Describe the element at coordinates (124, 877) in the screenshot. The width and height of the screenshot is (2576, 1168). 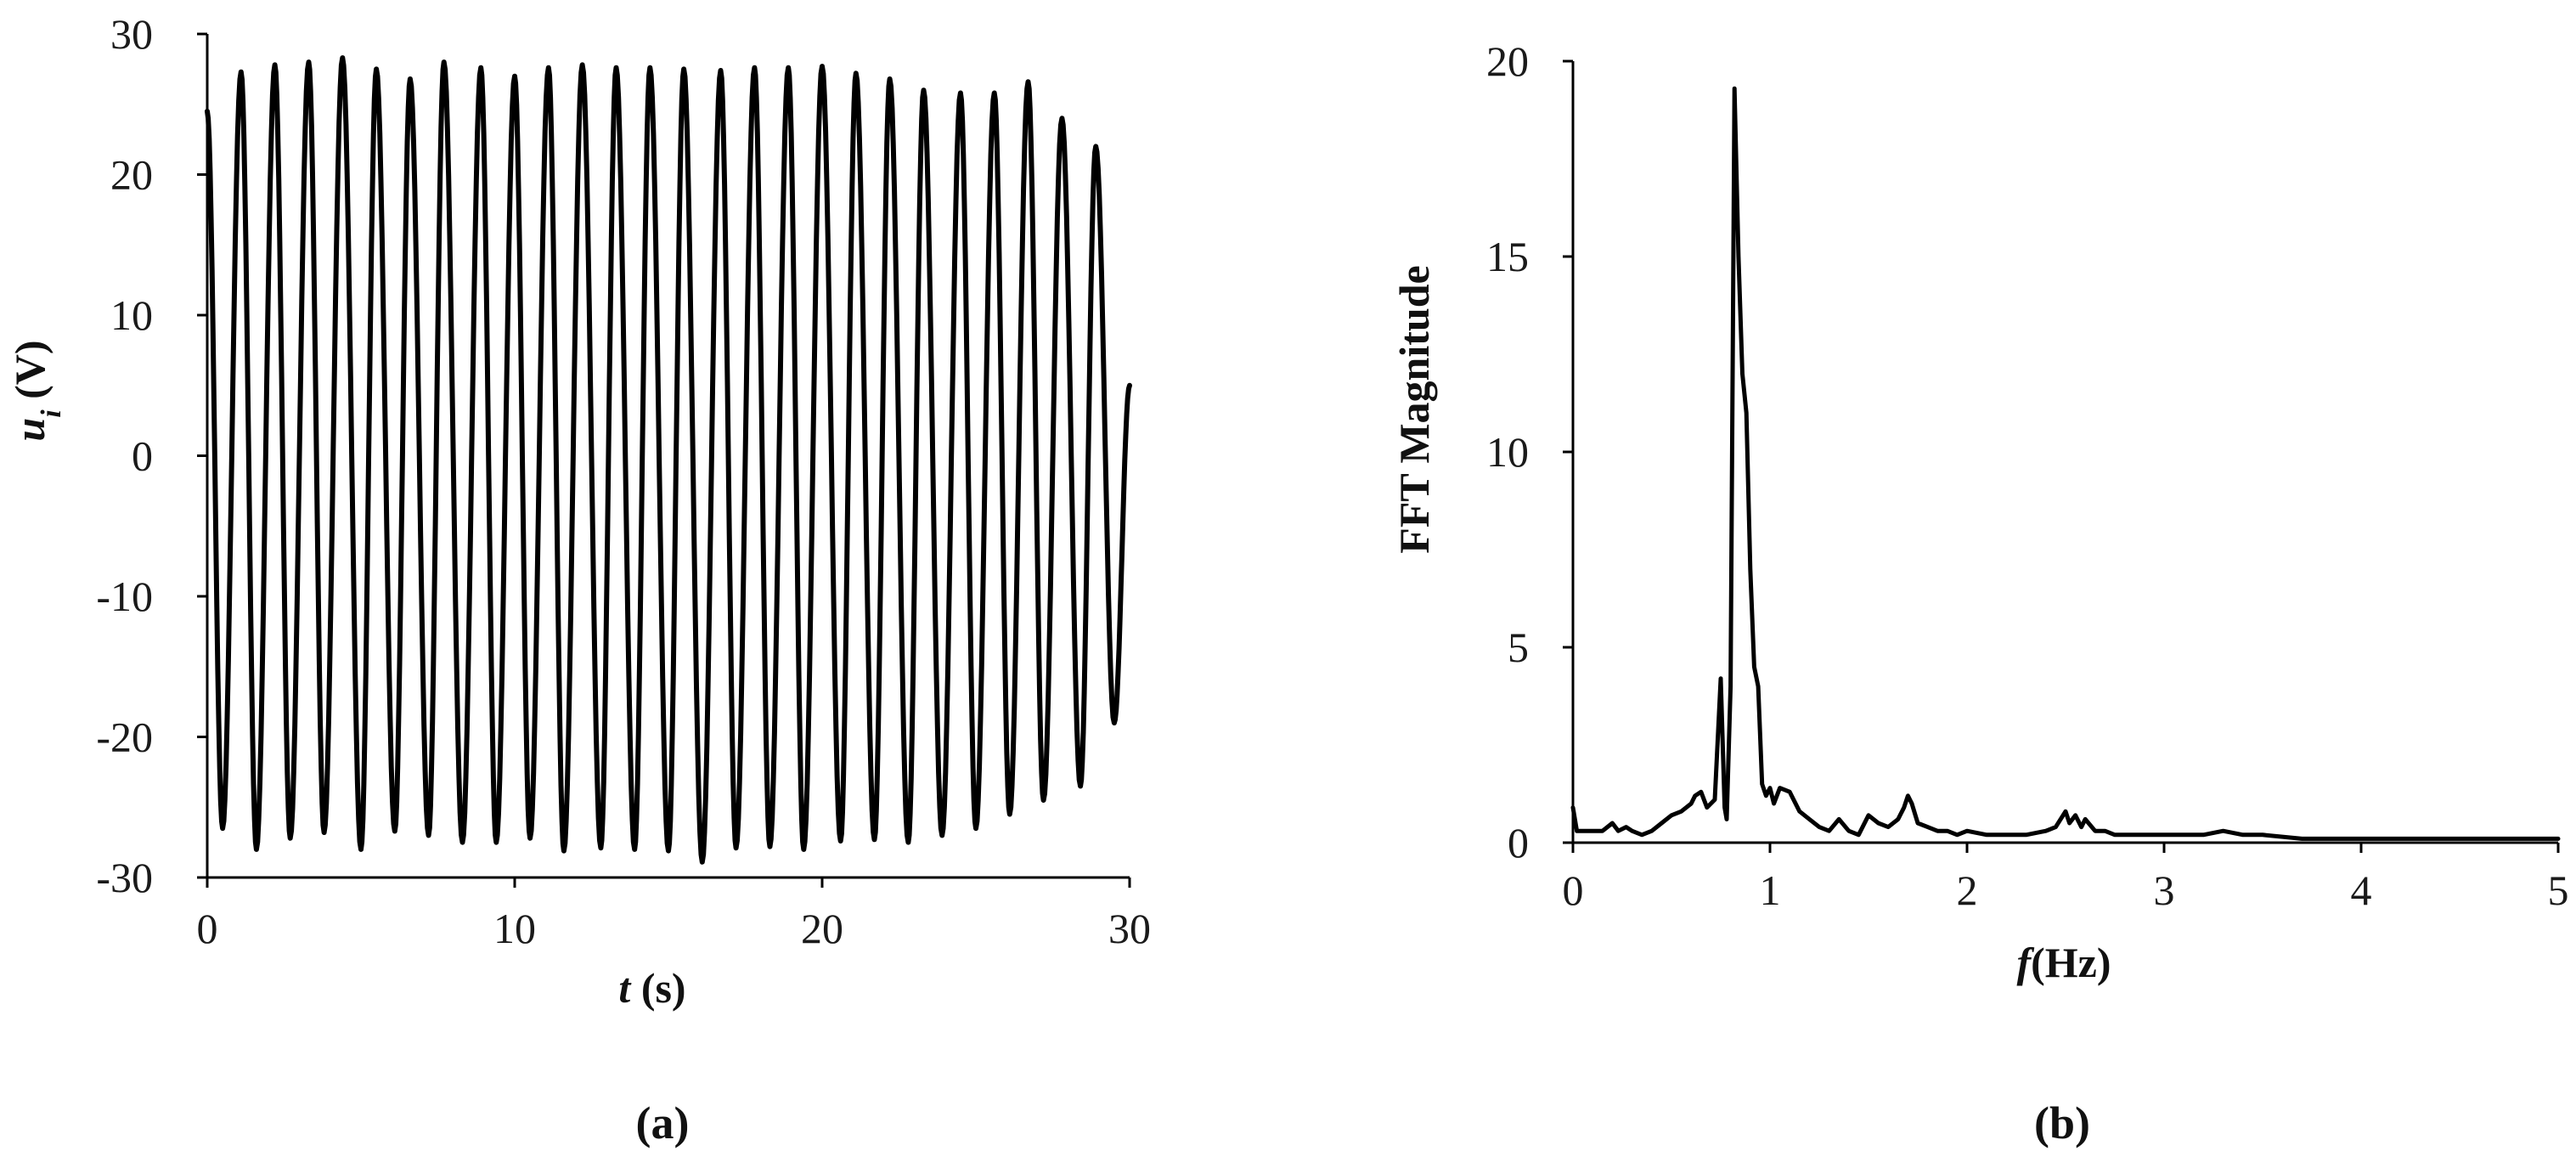
I see `chart-a-y-tick-label: -30` at that location.